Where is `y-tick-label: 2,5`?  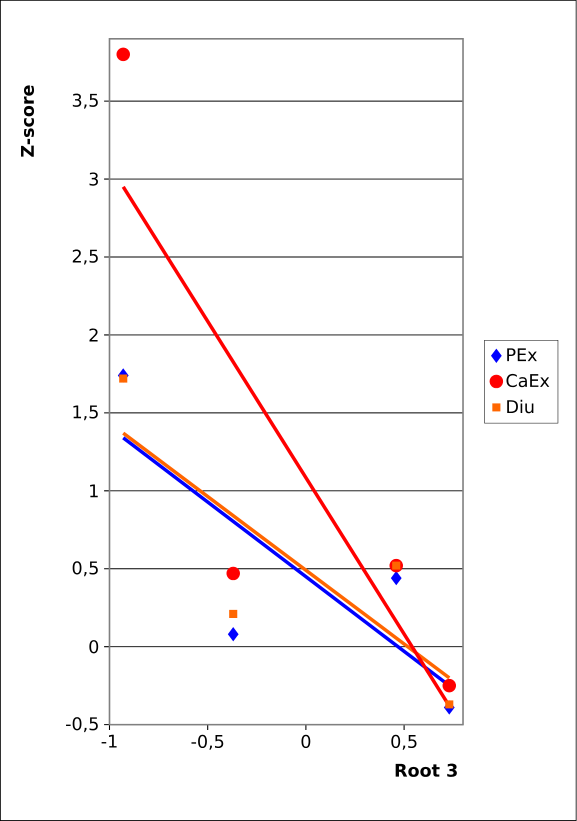 y-tick-label: 2,5 is located at coordinates (85, 257).